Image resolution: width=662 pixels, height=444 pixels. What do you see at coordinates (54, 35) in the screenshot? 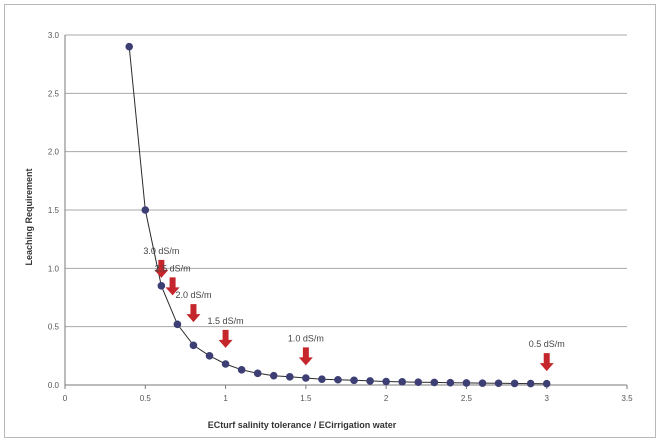
I see `y-tick-label: 3.0` at bounding box center [54, 35].